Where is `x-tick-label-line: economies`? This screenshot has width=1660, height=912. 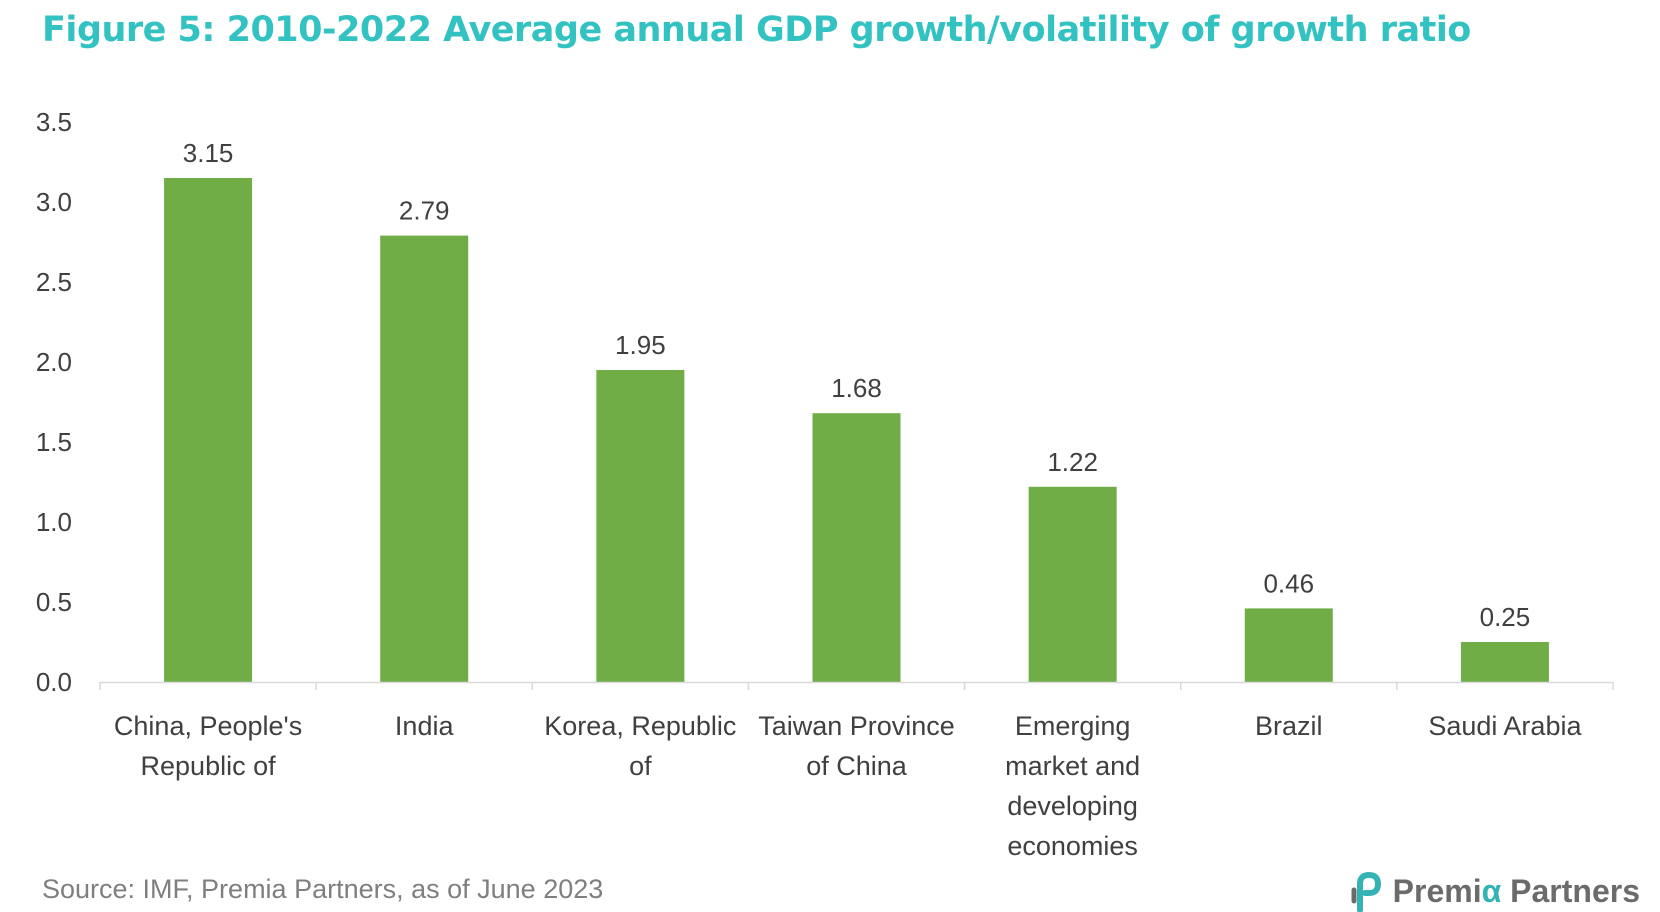
x-tick-label-line: economies is located at coordinates (1072, 846).